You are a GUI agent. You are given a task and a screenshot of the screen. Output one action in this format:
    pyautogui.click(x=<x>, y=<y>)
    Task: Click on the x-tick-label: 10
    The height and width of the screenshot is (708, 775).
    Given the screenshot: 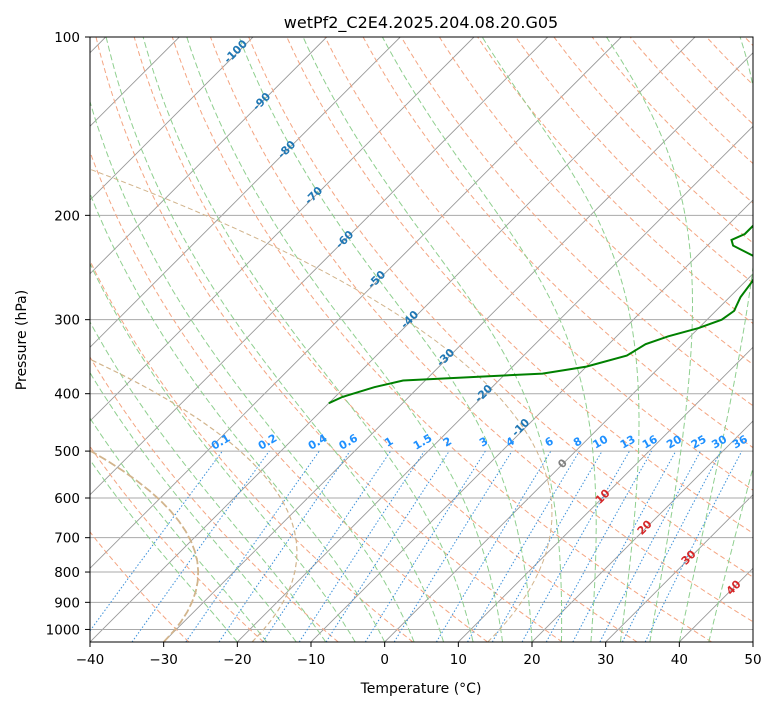 What is the action you would take?
    pyautogui.click(x=458, y=660)
    